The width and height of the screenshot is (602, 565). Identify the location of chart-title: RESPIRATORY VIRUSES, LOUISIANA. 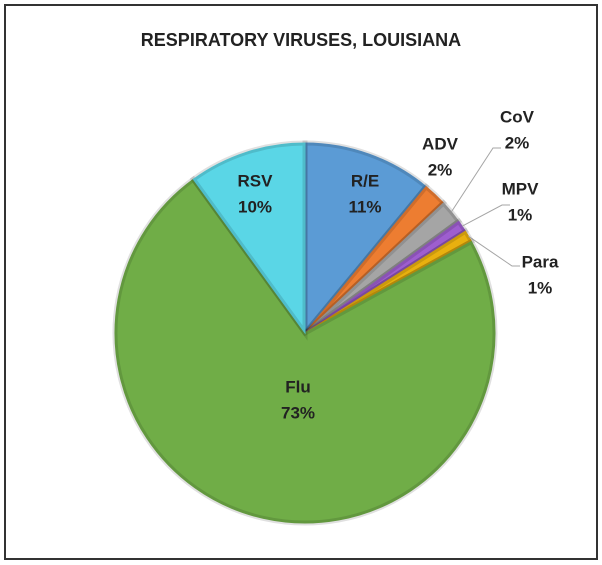
(301, 40).